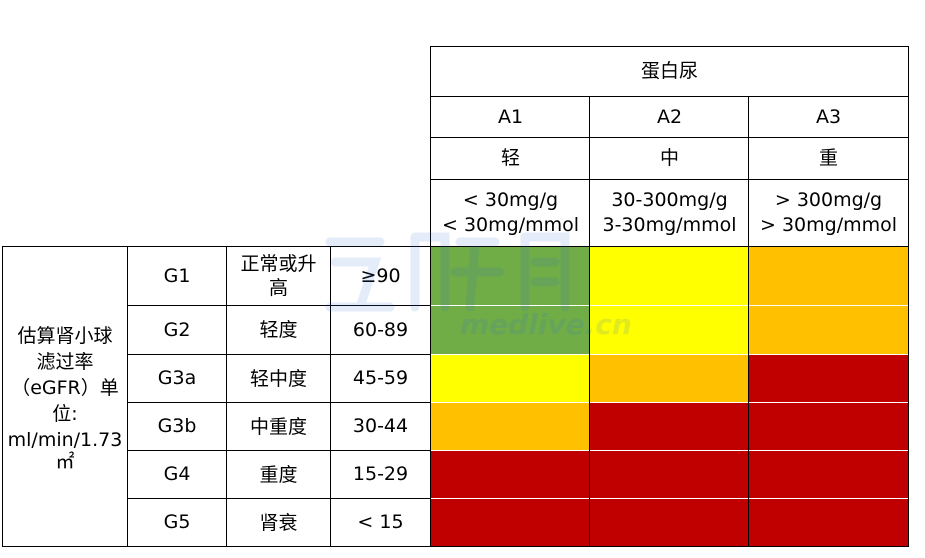 The image size is (925, 558). What do you see at coordinates (828, 116) in the screenshot?
I see `category-code-a3: A3` at bounding box center [828, 116].